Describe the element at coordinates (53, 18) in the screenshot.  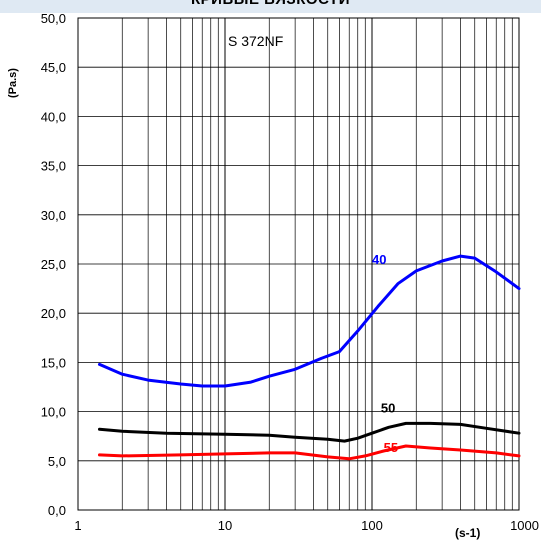
I see `y-tick-label: 50,0` at that location.